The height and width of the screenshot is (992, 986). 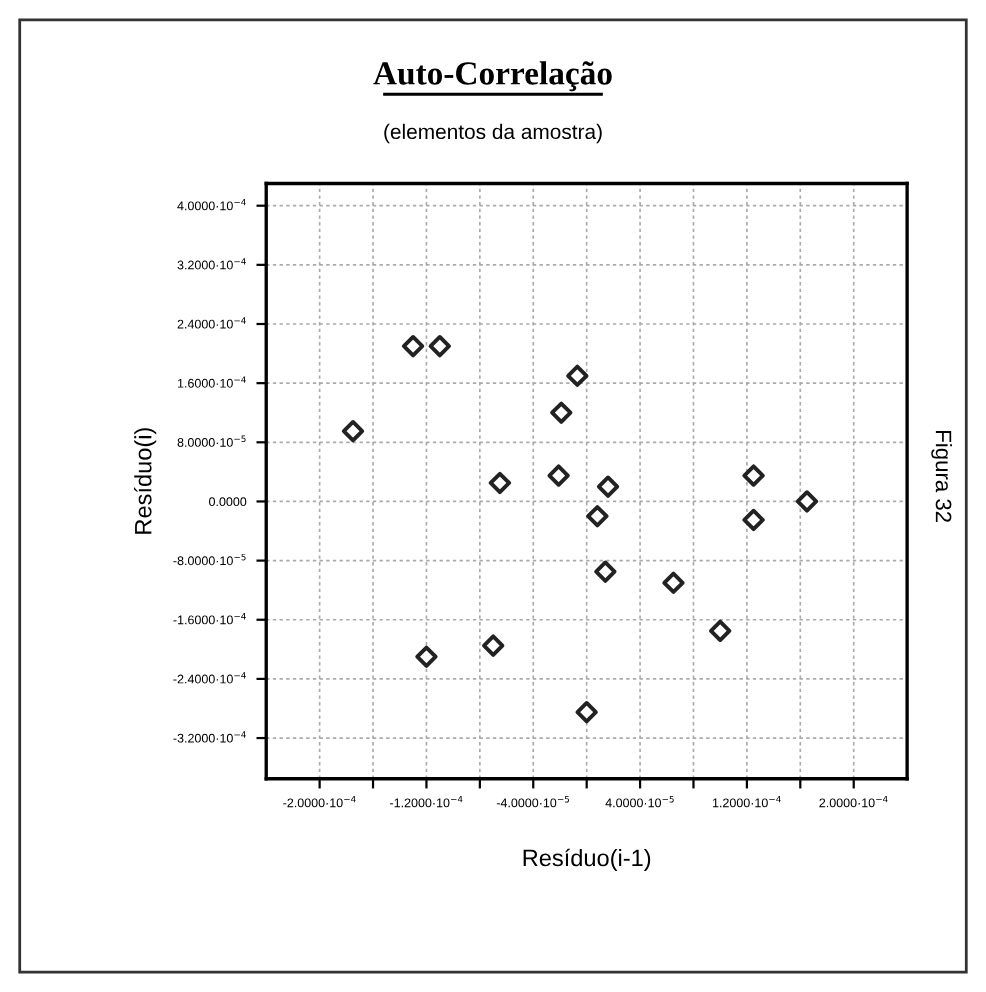 What do you see at coordinates (493, 133) in the screenshot?
I see `chart-subtitle: (elementos da amostra)` at bounding box center [493, 133].